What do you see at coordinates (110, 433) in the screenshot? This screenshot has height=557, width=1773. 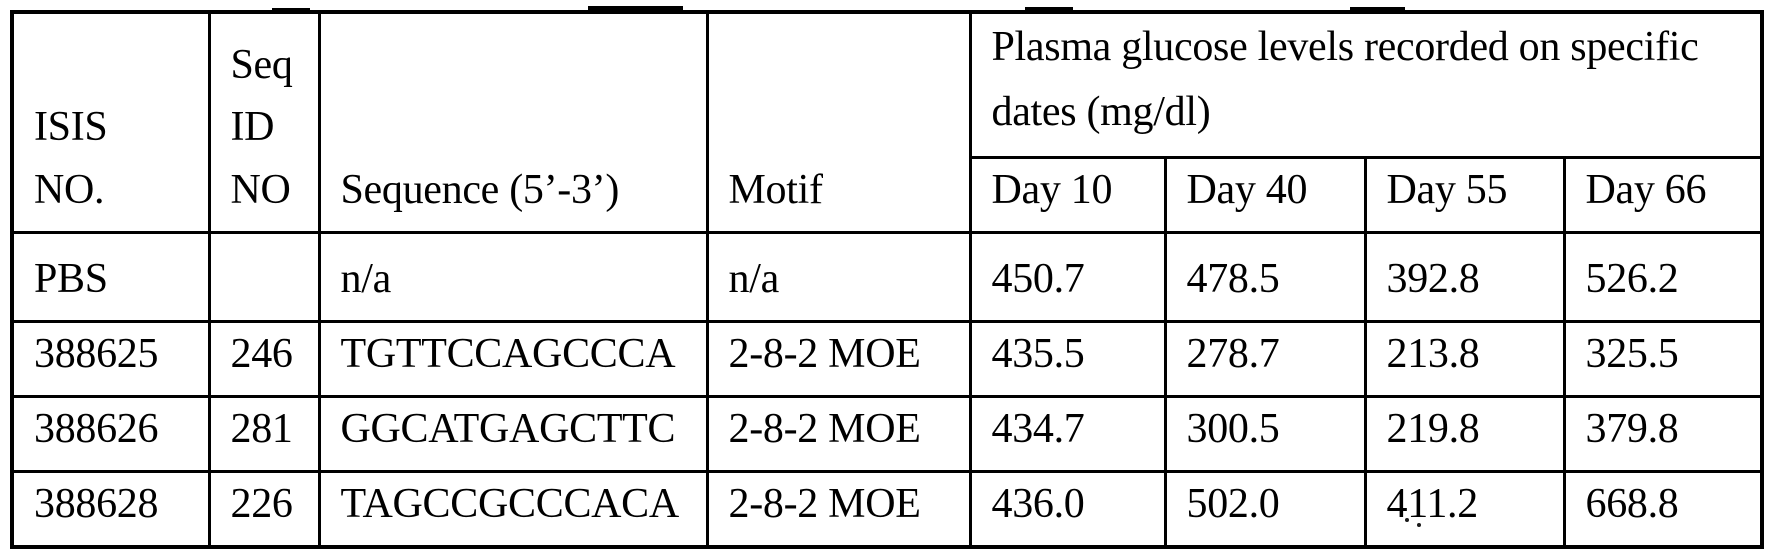 I see `cell-isis-no: 388626` at bounding box center [110, 433].